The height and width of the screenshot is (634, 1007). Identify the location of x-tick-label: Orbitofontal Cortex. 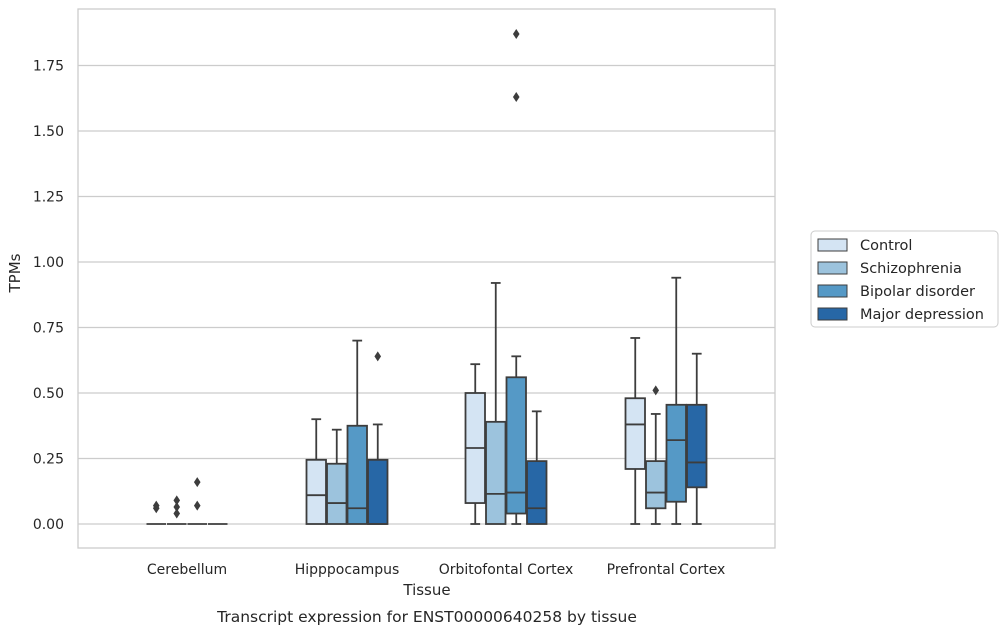
(506, 570).